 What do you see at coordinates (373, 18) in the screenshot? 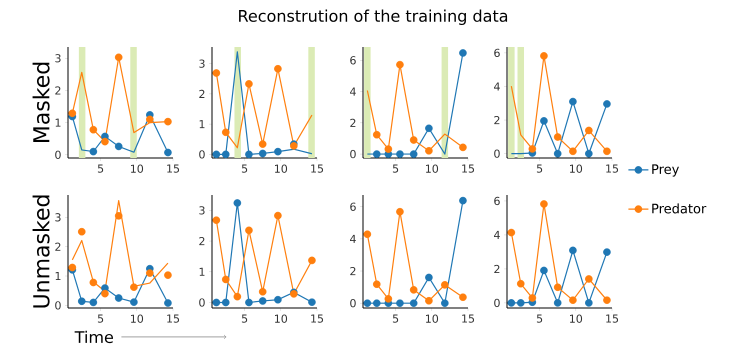
I see `text: Reconstrution of the training data` at bounding box center [373, 18].